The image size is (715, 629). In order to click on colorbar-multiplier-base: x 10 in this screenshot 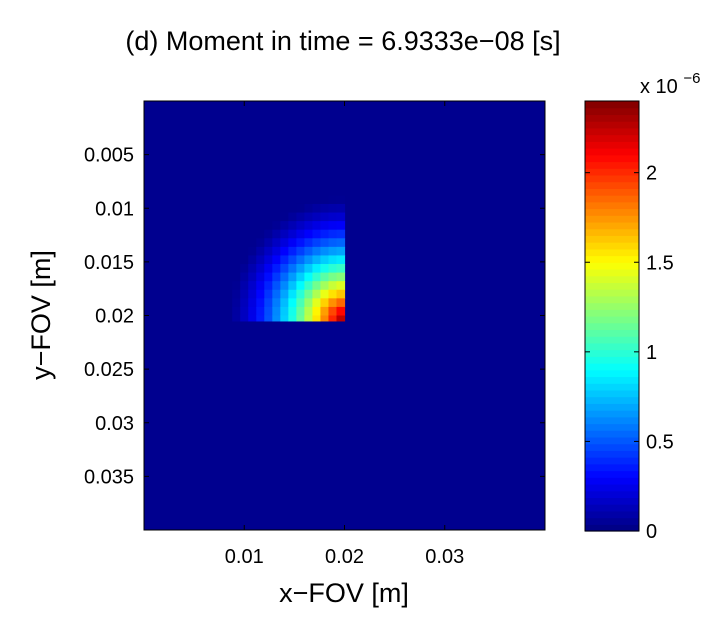, I will do `click(659, 87)`.